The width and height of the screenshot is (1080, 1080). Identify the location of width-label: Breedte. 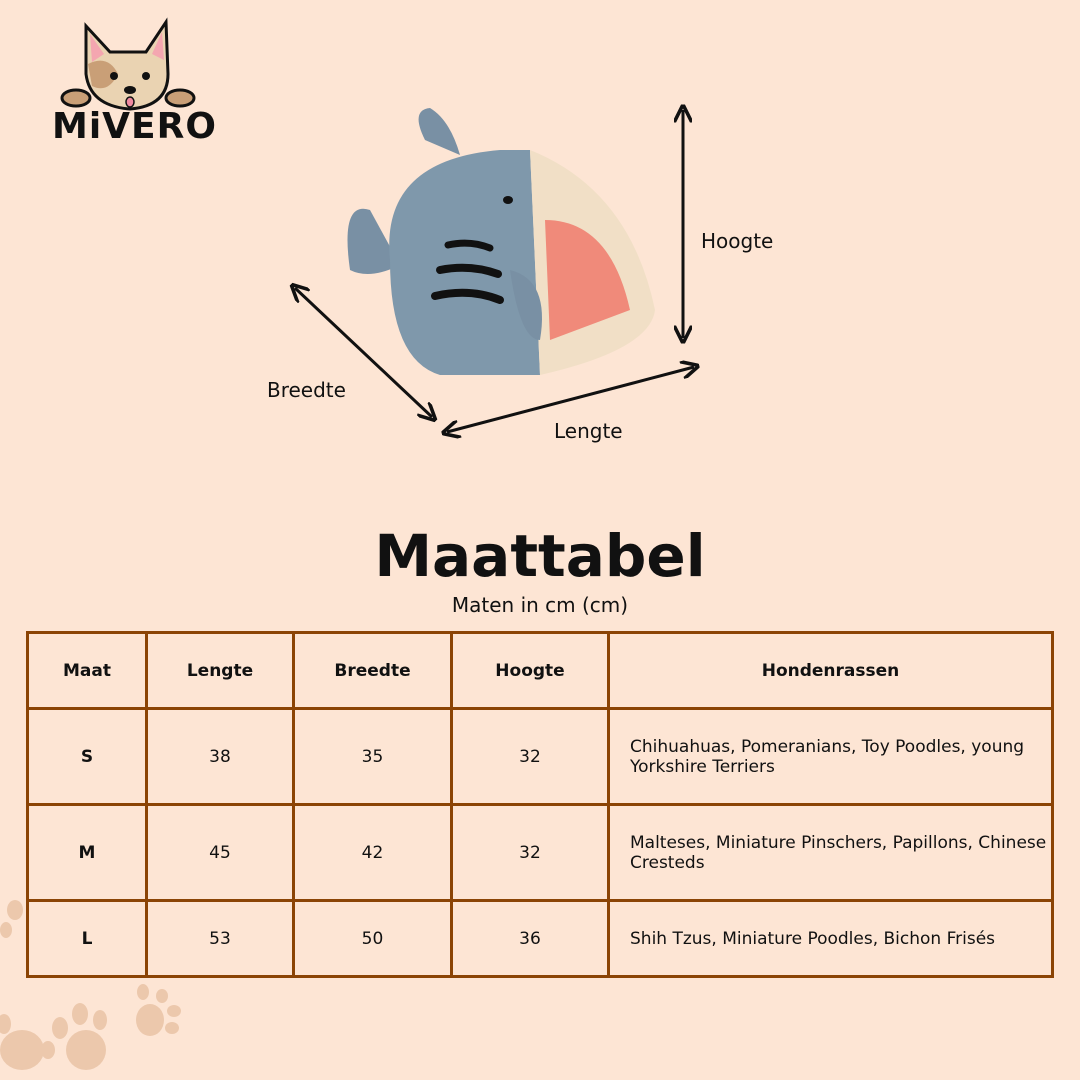
(306, 390).